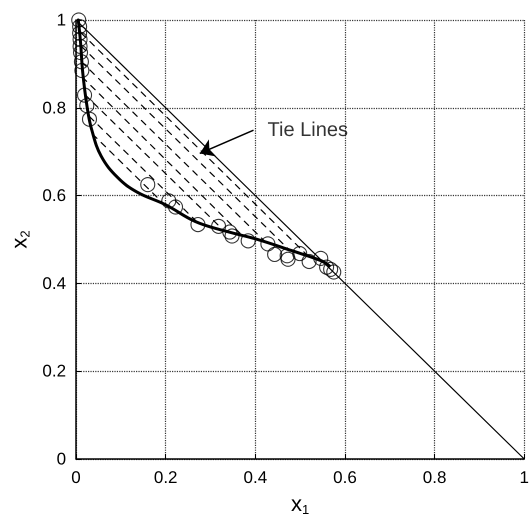 The height and width of the screenshot is (521, 532). I want to click on x-tick-label: 1, so click(525, 477).